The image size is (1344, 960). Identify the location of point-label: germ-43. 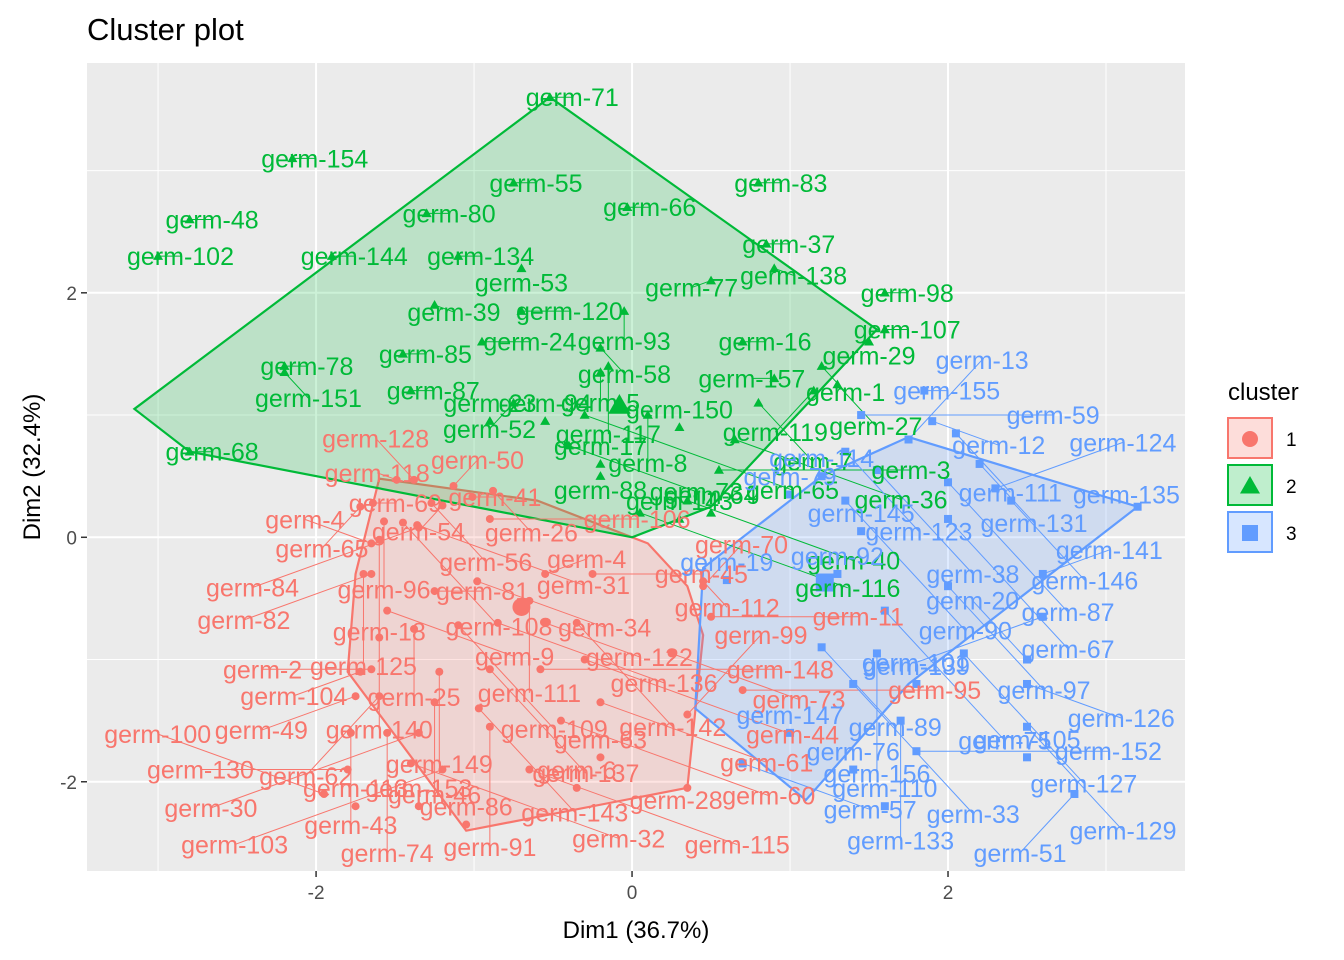
(350, 826).